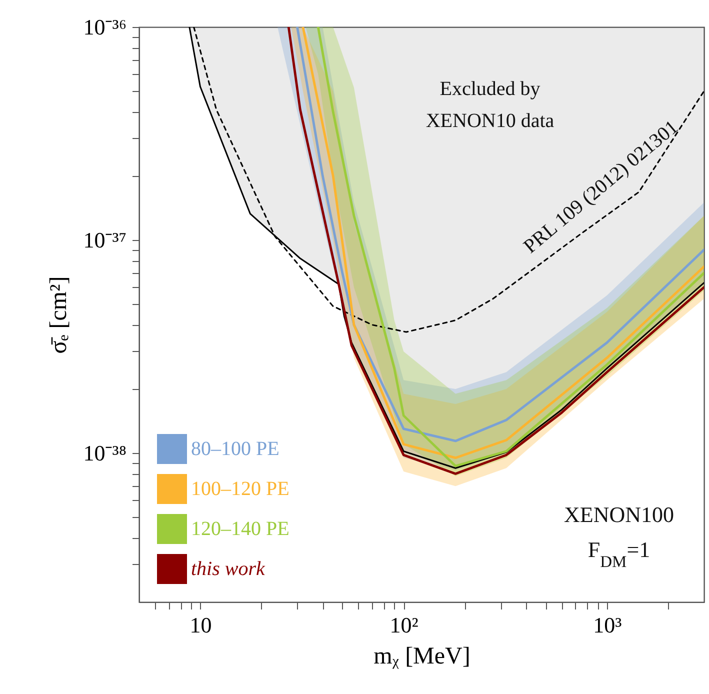  What do you see at coordinates (235, 449) in the screenshot?
I see `legend-label: 80–100 PE` at bounding box center [235, 449].